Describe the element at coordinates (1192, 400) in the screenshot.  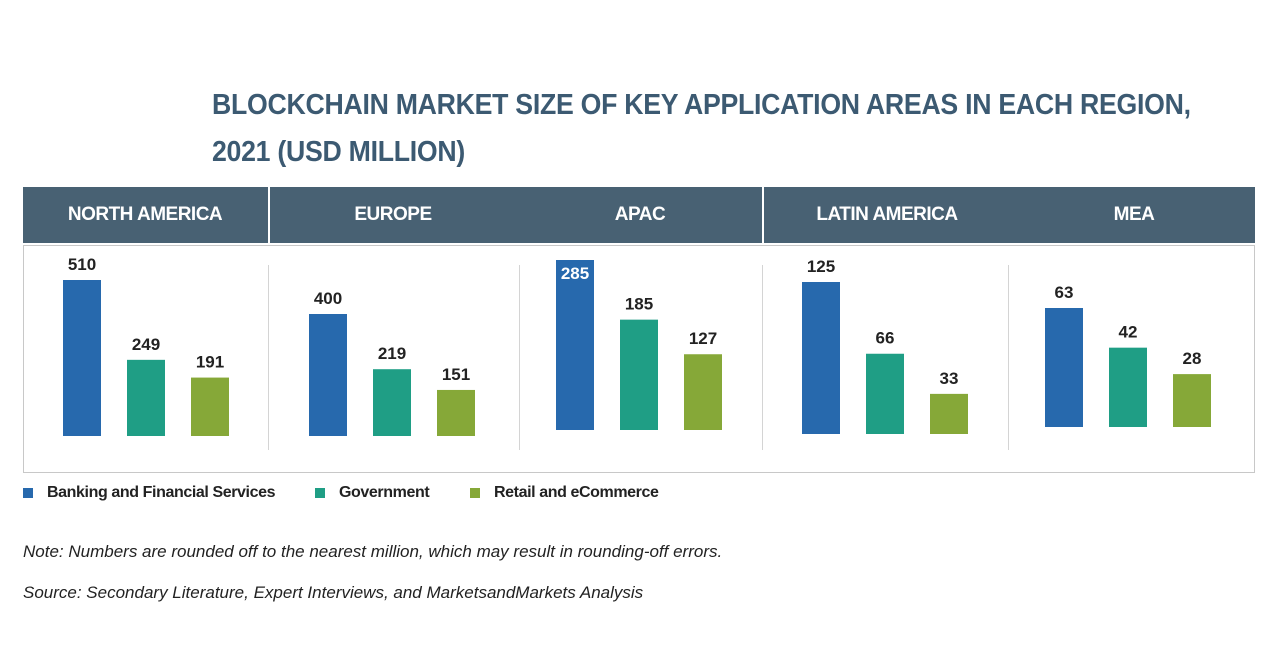
I see `bar-mea-retail` at that location.